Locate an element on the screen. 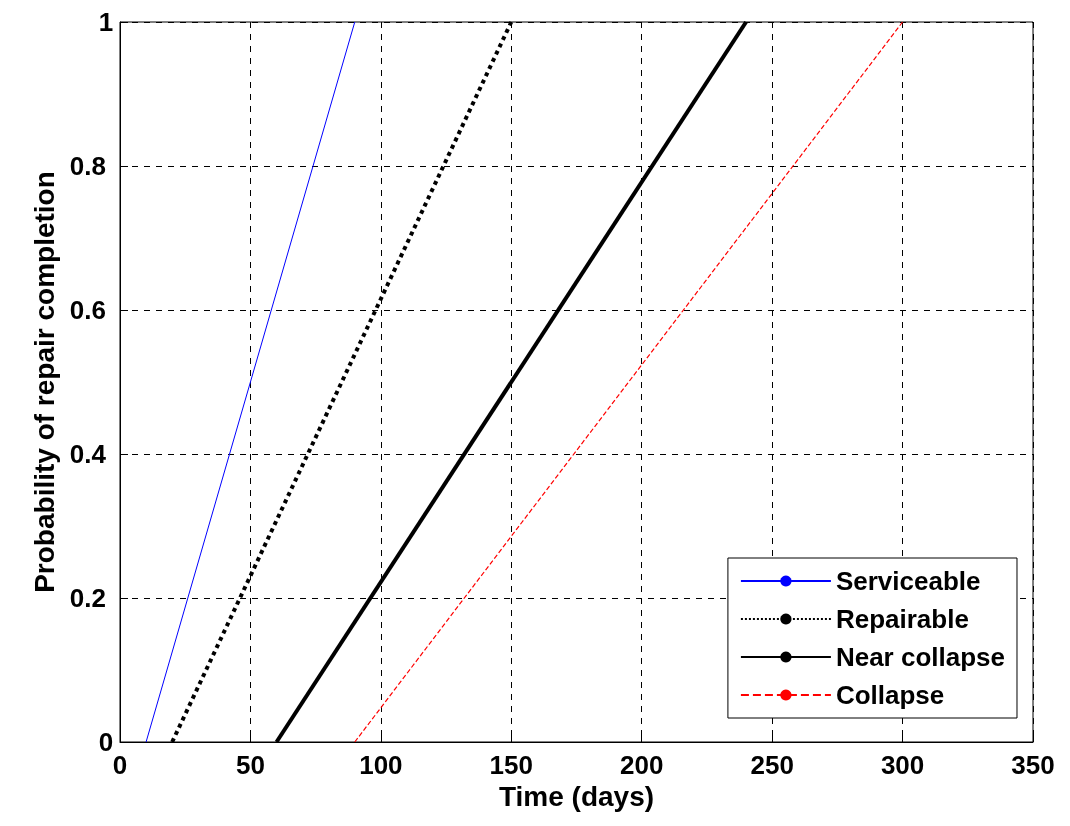 The image size is (1070, 826). y-tick-label: 0.6 is located at coordinates (87, 310).